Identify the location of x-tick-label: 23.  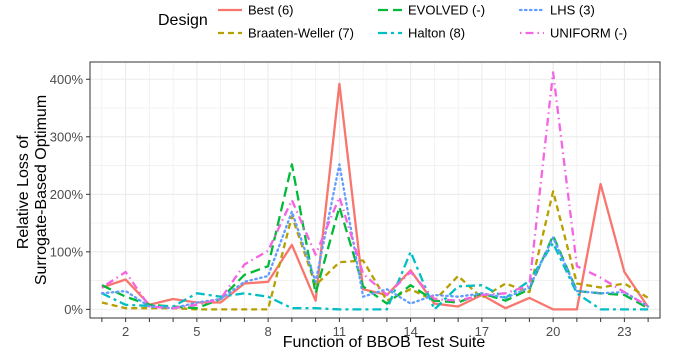
(624, 331).